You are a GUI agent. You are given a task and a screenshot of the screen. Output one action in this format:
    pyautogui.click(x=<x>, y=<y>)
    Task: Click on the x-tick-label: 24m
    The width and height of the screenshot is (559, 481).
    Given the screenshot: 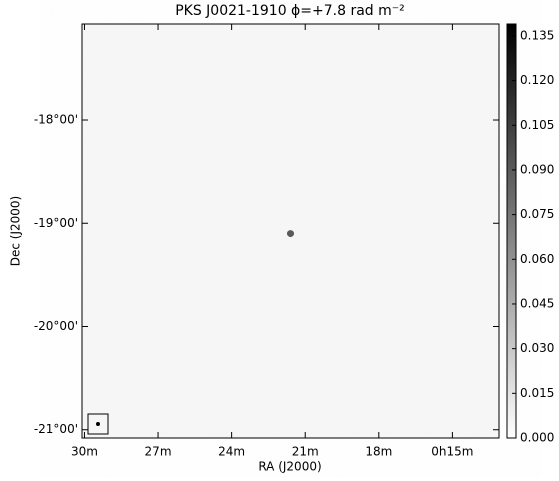 What is the action you would take?
    pyautogui.click(x=231, y=452)
    